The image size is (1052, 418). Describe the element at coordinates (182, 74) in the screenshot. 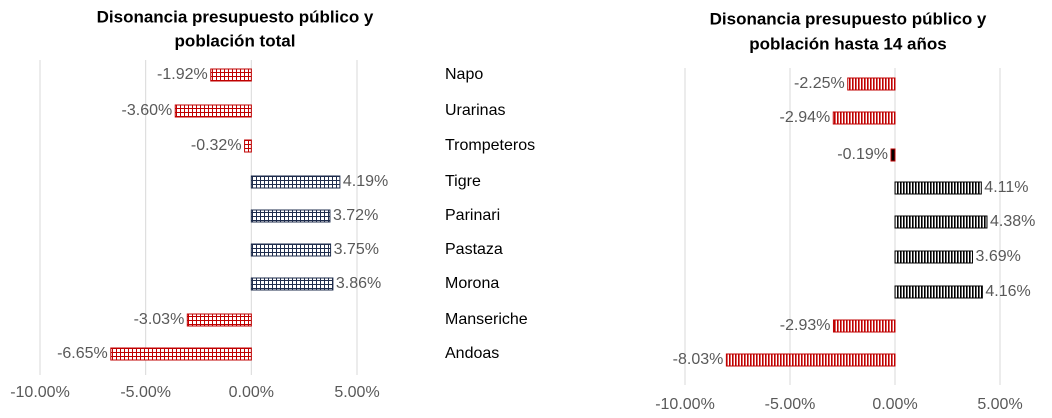

I see `value-label: -1.92%` at that location.